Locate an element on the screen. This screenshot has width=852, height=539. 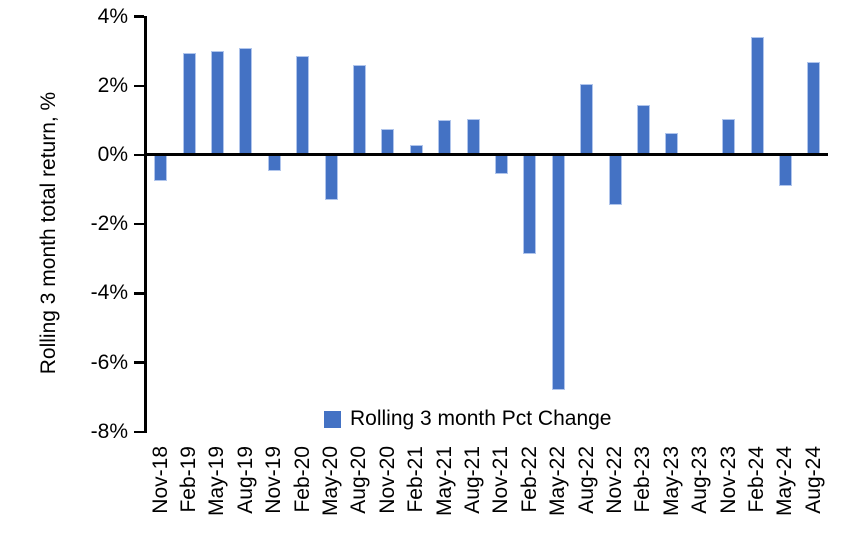
x-tick-label: Nov-20 is located at coordinates (387, 480).